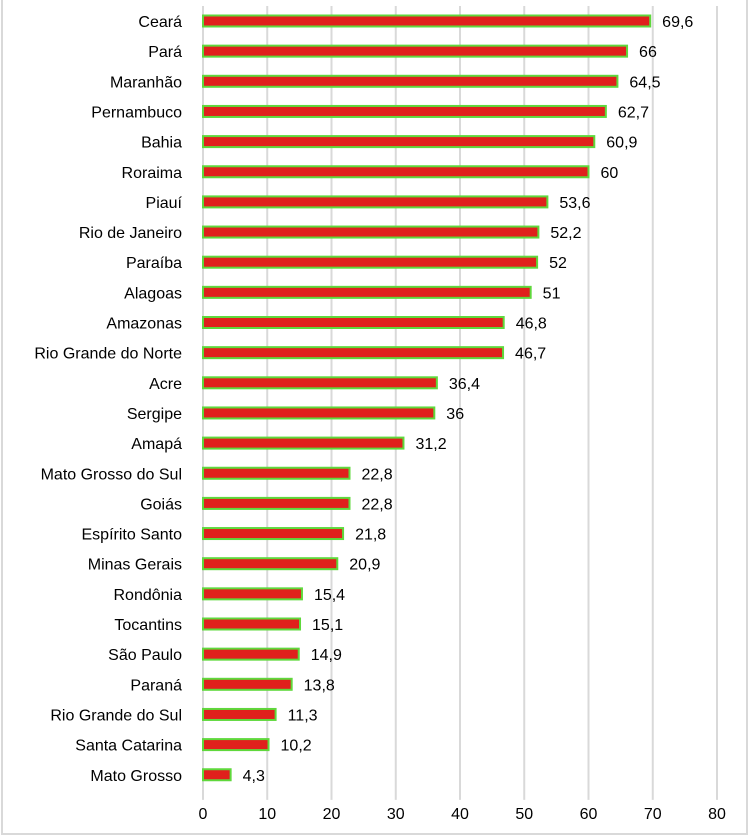 The image size is (752, 839). Describe the element at coordinates (267, 814) in the screenshot. I see `x-tick-label: 10` at that location.